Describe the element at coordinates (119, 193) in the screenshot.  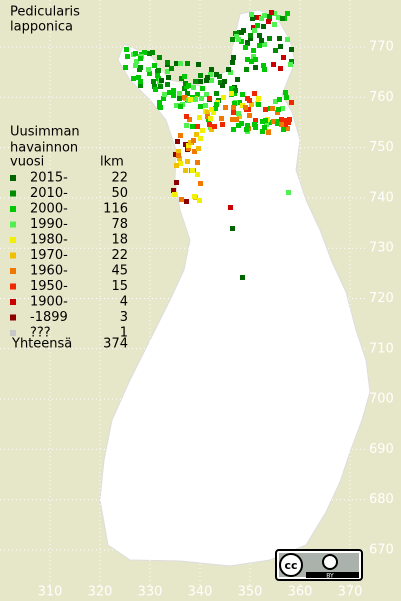
I see `legend-count: 50` at that location.